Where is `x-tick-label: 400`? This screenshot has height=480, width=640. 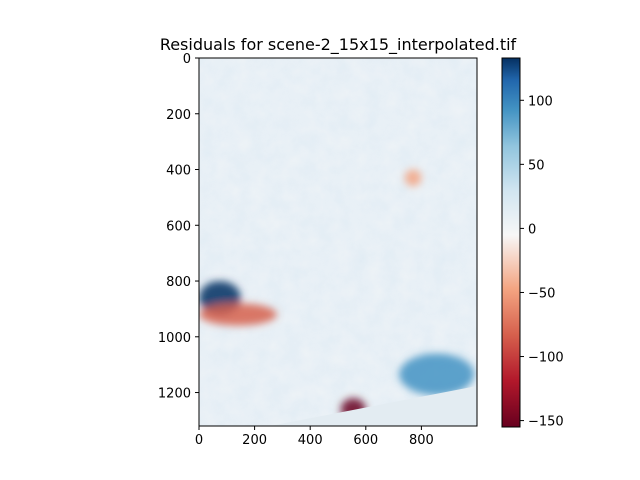 x-tick-label: 400 is located at coordinates (310, 440).